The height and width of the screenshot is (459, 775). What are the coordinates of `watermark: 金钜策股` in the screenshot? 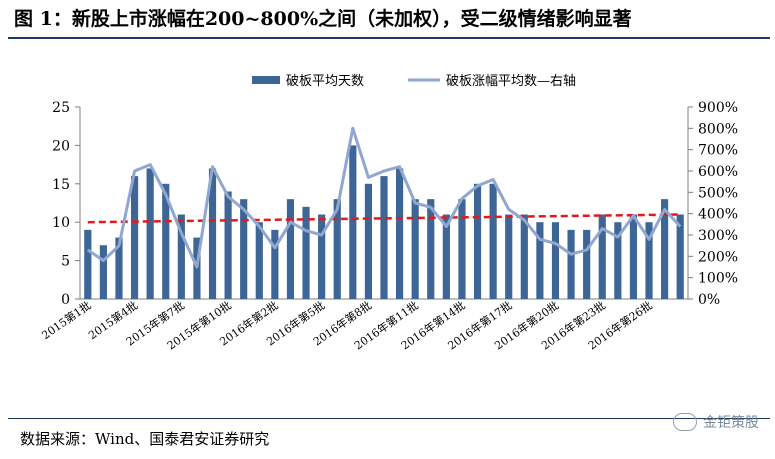 It's located at (716, 422).